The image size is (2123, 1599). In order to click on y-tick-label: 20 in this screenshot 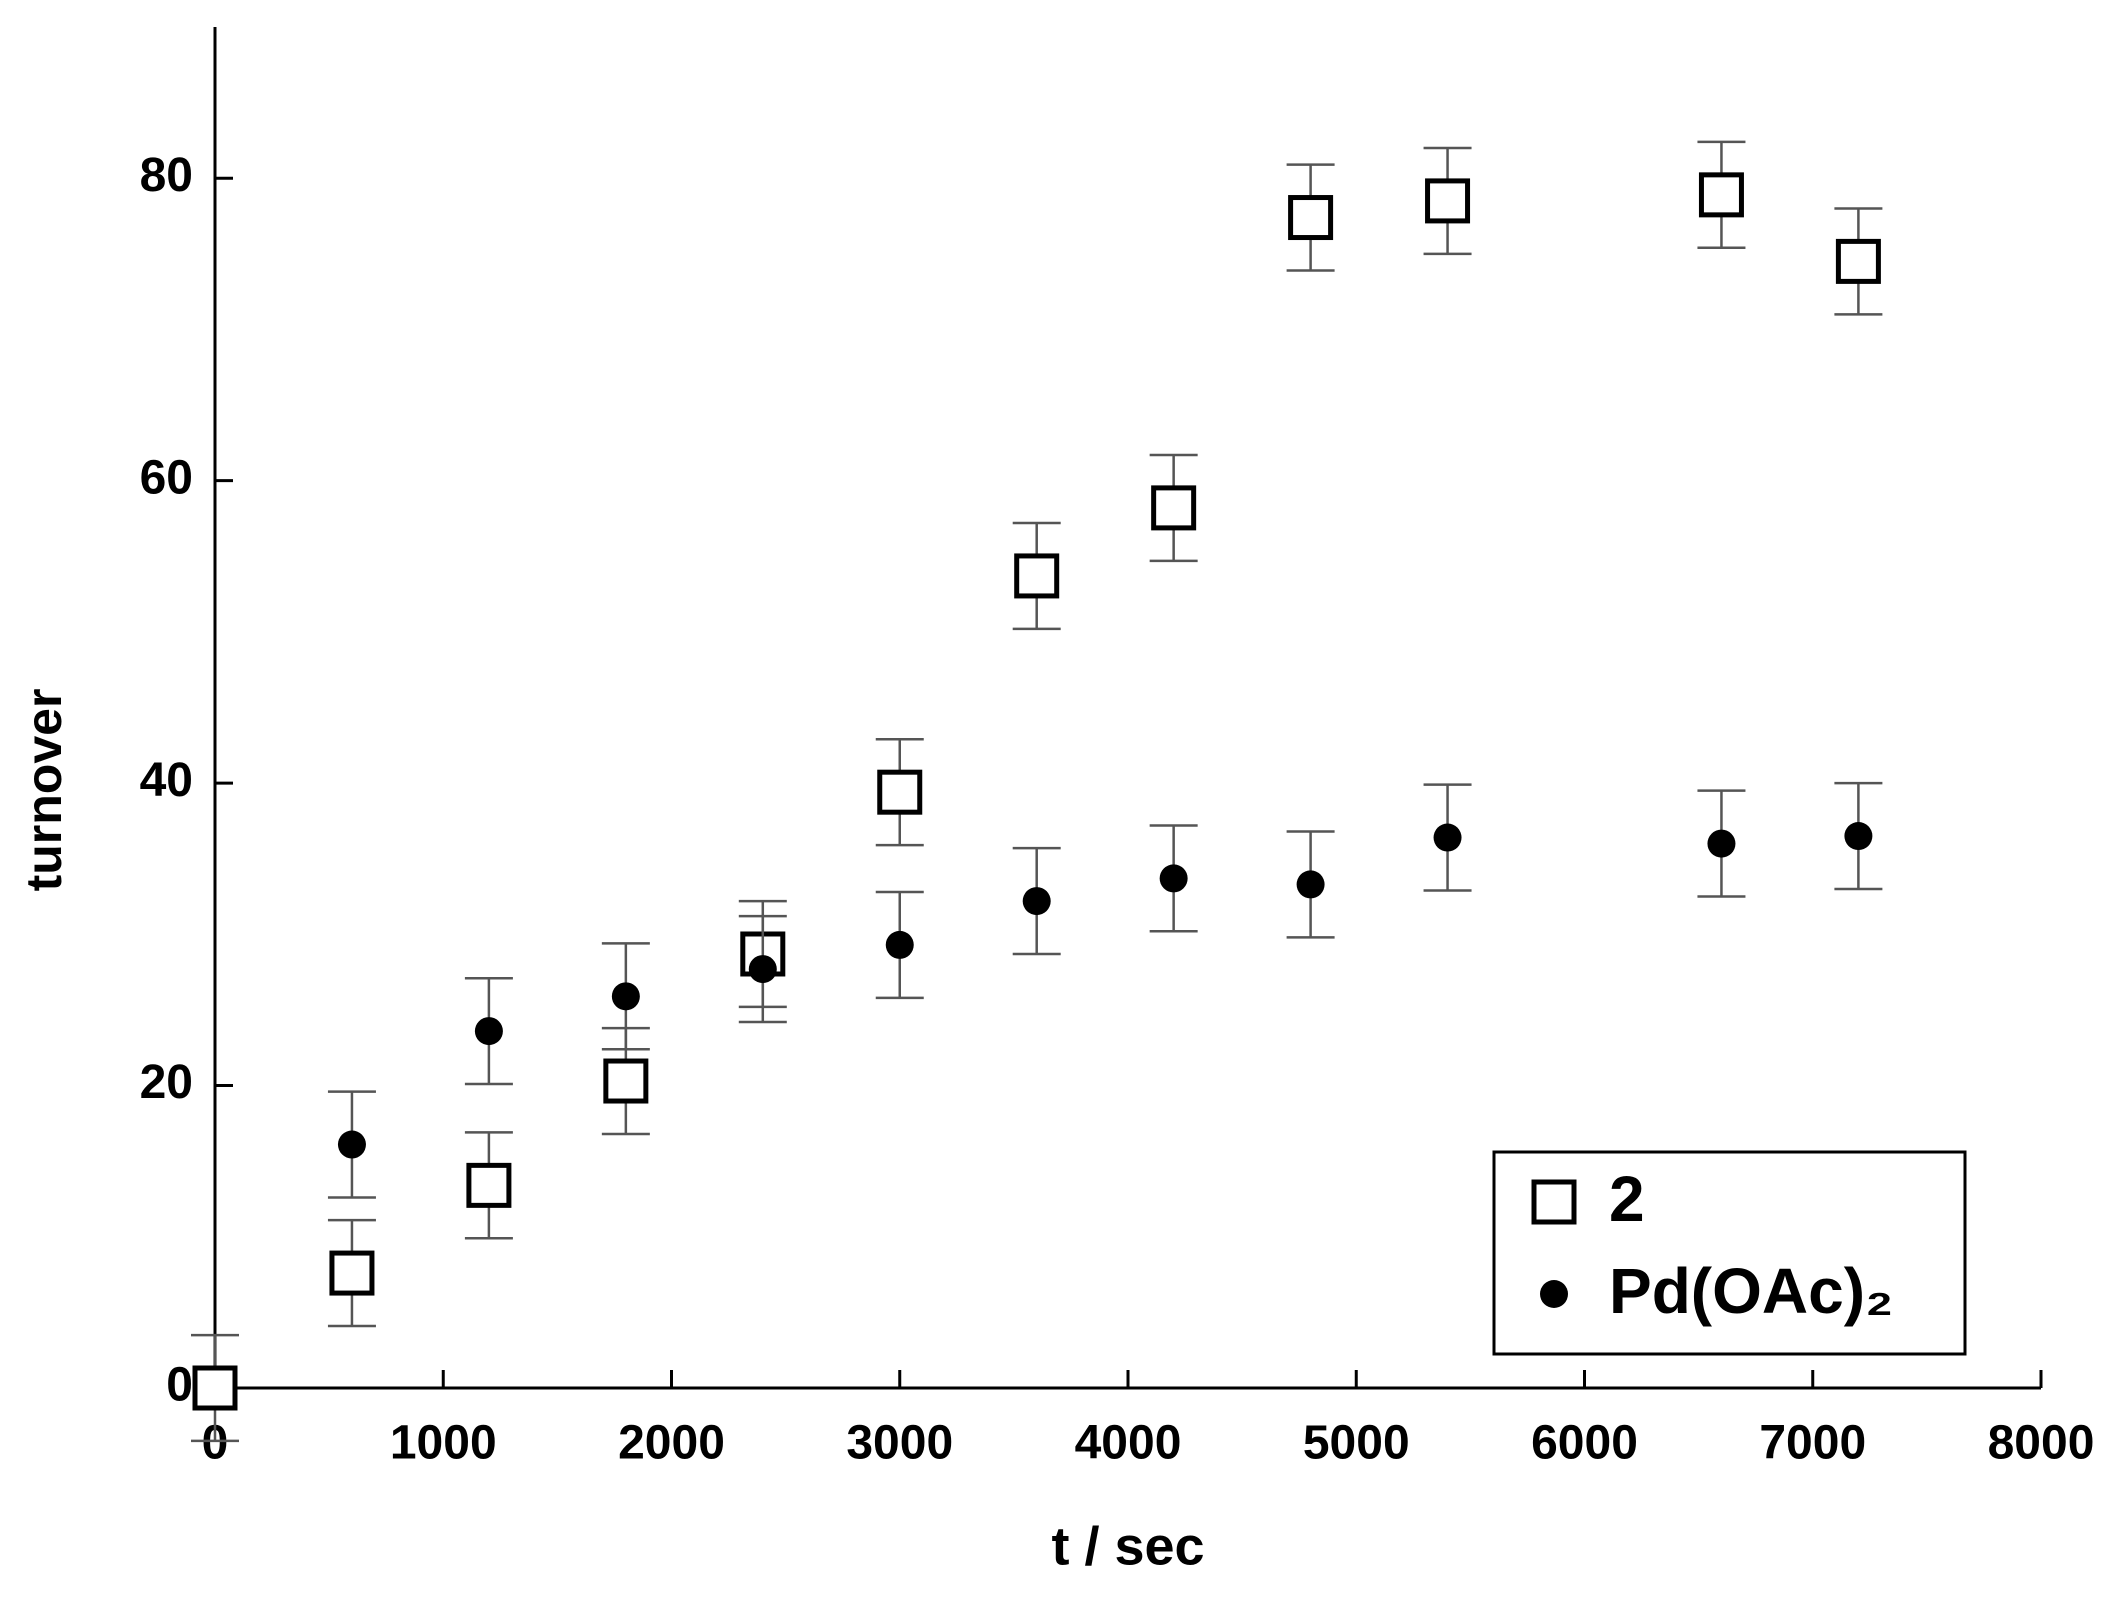, I will do `click(166, 1082)`.